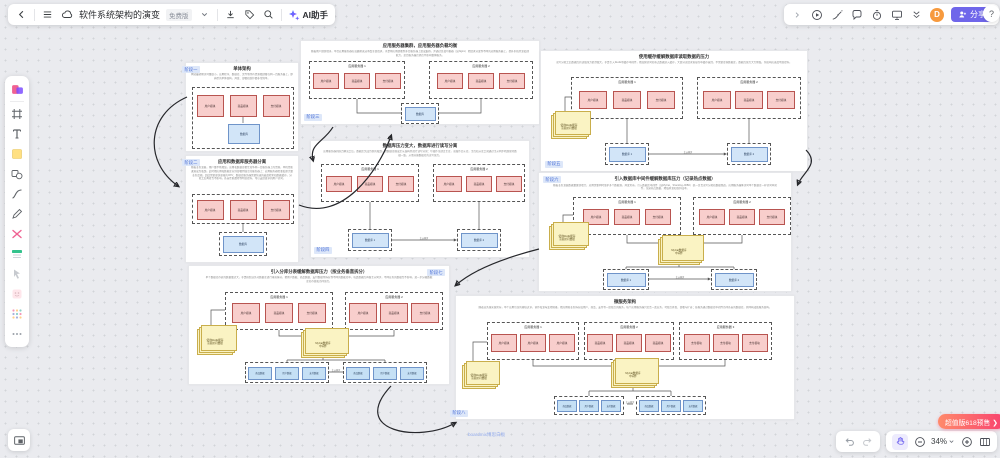 This screenshot has width=1000, height=458. Describe the element at coordinates (679, 252) in the screenshot. I see `mycat-middleware-note: MyCat数据库 中间件` at that location.